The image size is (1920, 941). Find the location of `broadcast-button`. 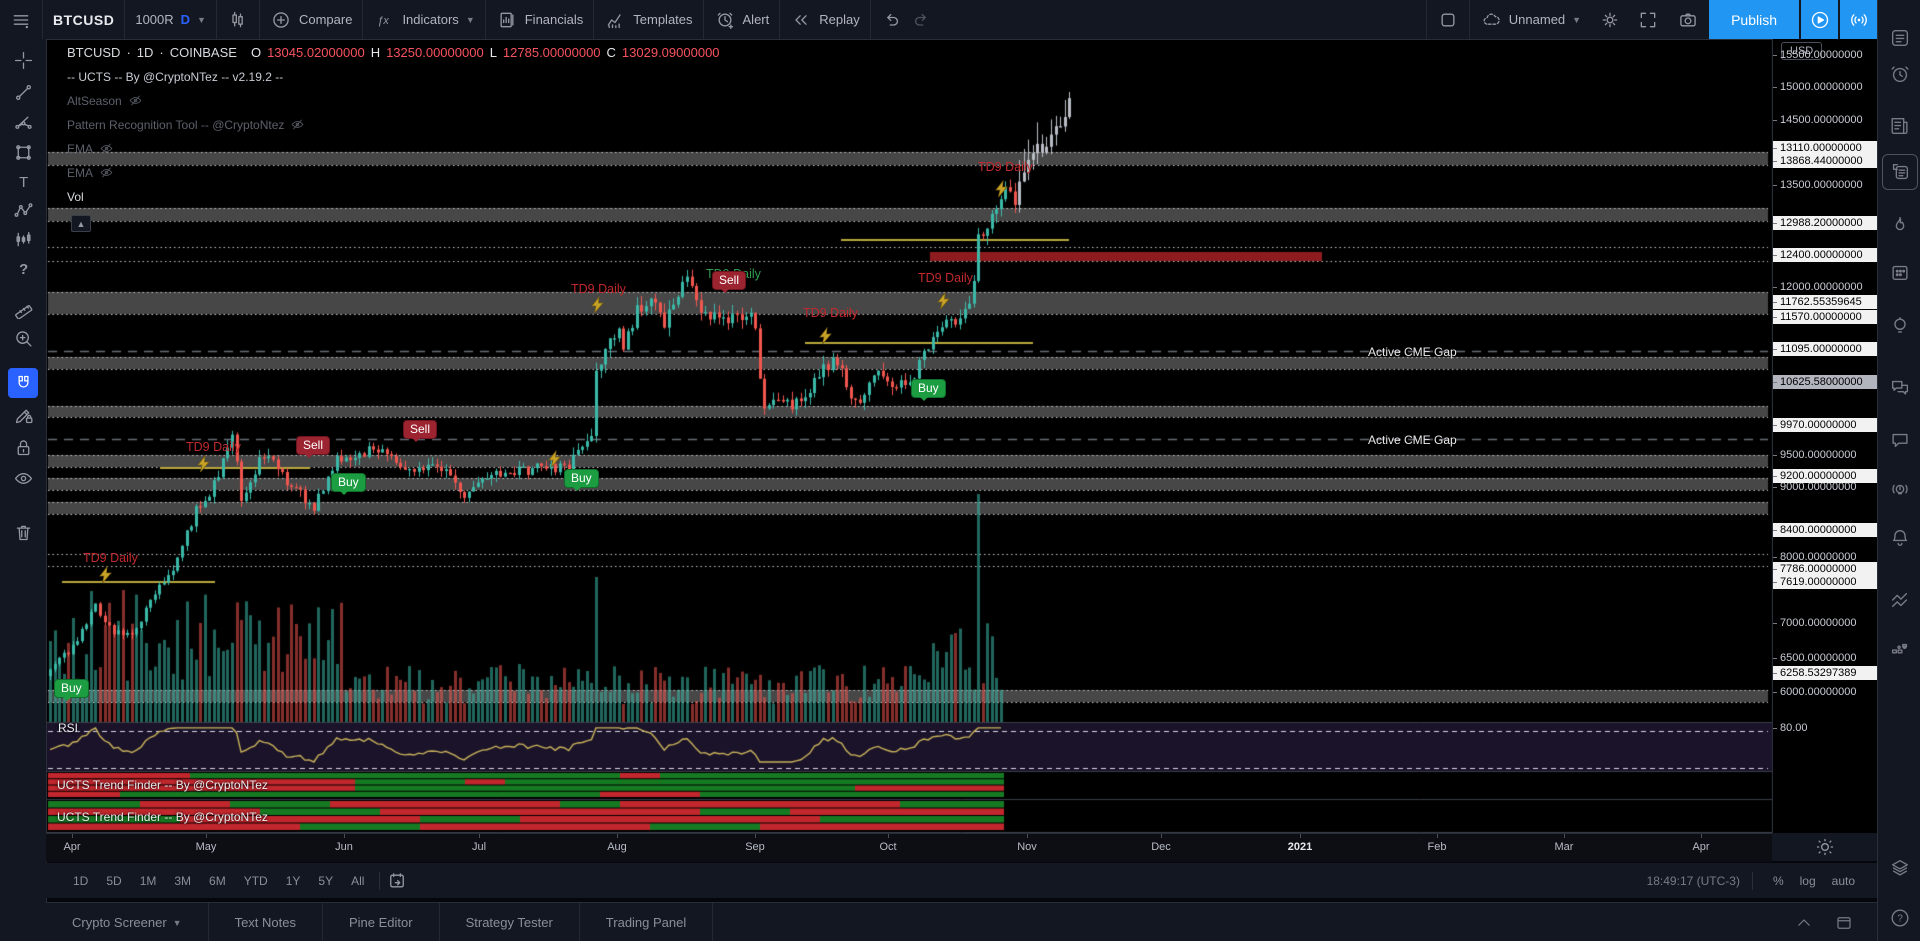

broadcast-button is located at coordinates (1858, 19).